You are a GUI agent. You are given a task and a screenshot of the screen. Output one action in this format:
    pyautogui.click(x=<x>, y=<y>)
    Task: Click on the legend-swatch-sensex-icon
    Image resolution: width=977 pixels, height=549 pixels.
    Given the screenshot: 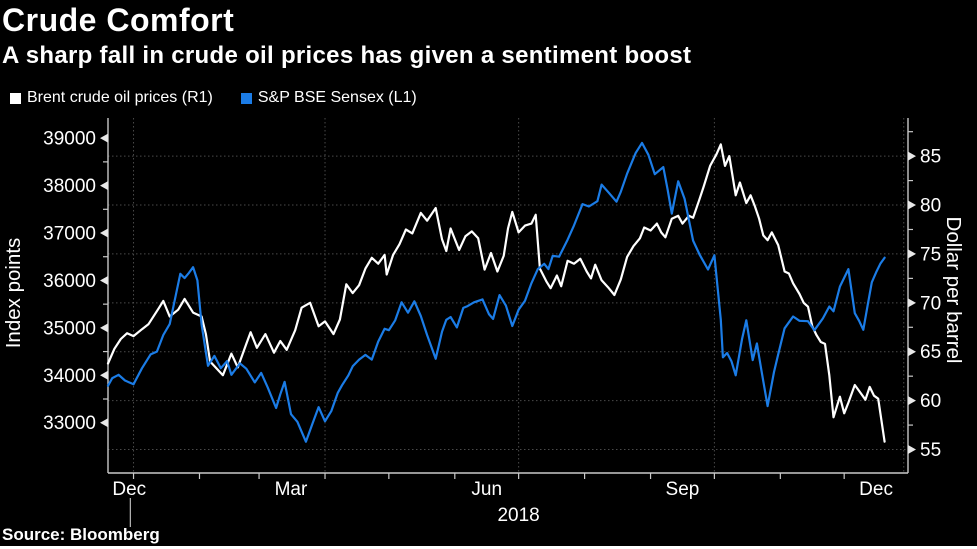 What is the action you would take?
    pyautogui.click(x=246, y=98)
    